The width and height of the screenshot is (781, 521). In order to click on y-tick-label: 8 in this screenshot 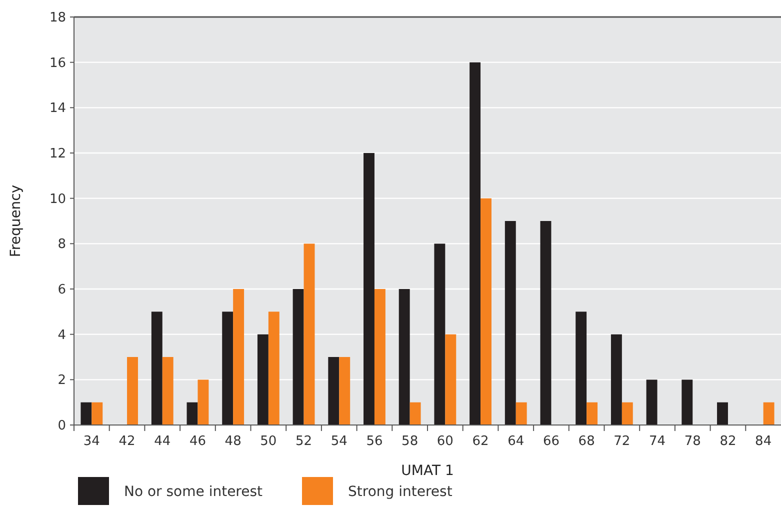, I will do `click(62, 244)`.